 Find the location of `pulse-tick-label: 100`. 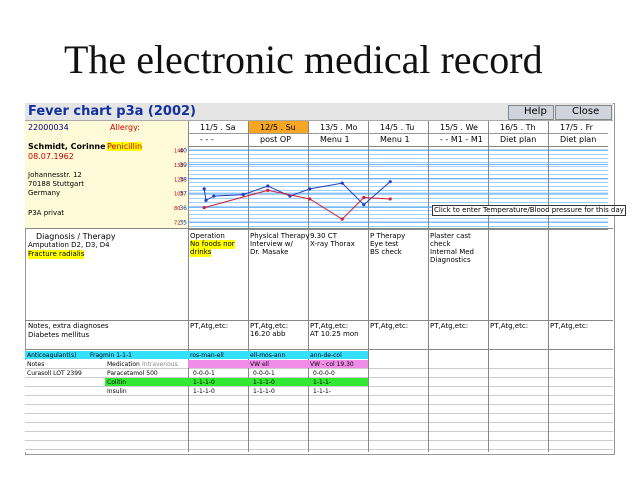

pulse-tick-label: 100 is located at coordinates (179, 195).